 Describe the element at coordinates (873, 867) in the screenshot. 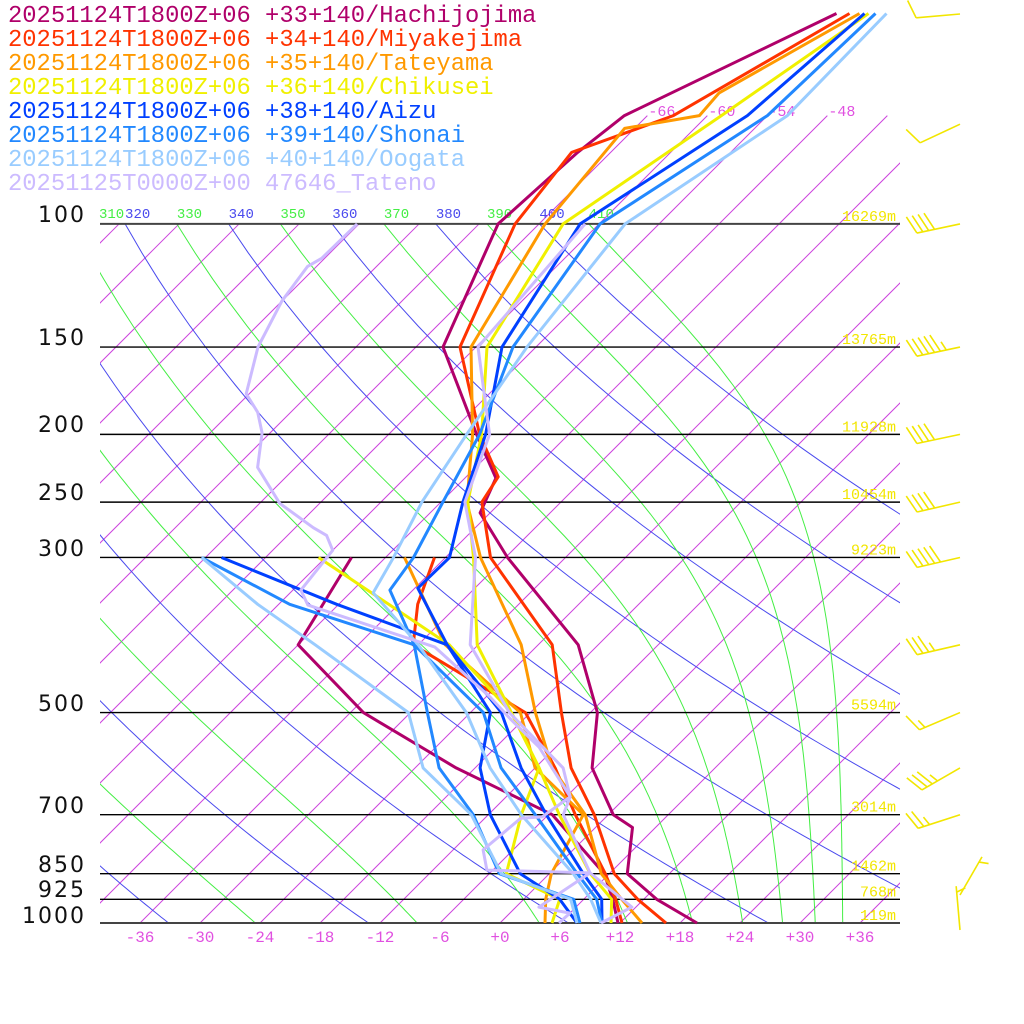

I see `height-label: 1462m` at that location.